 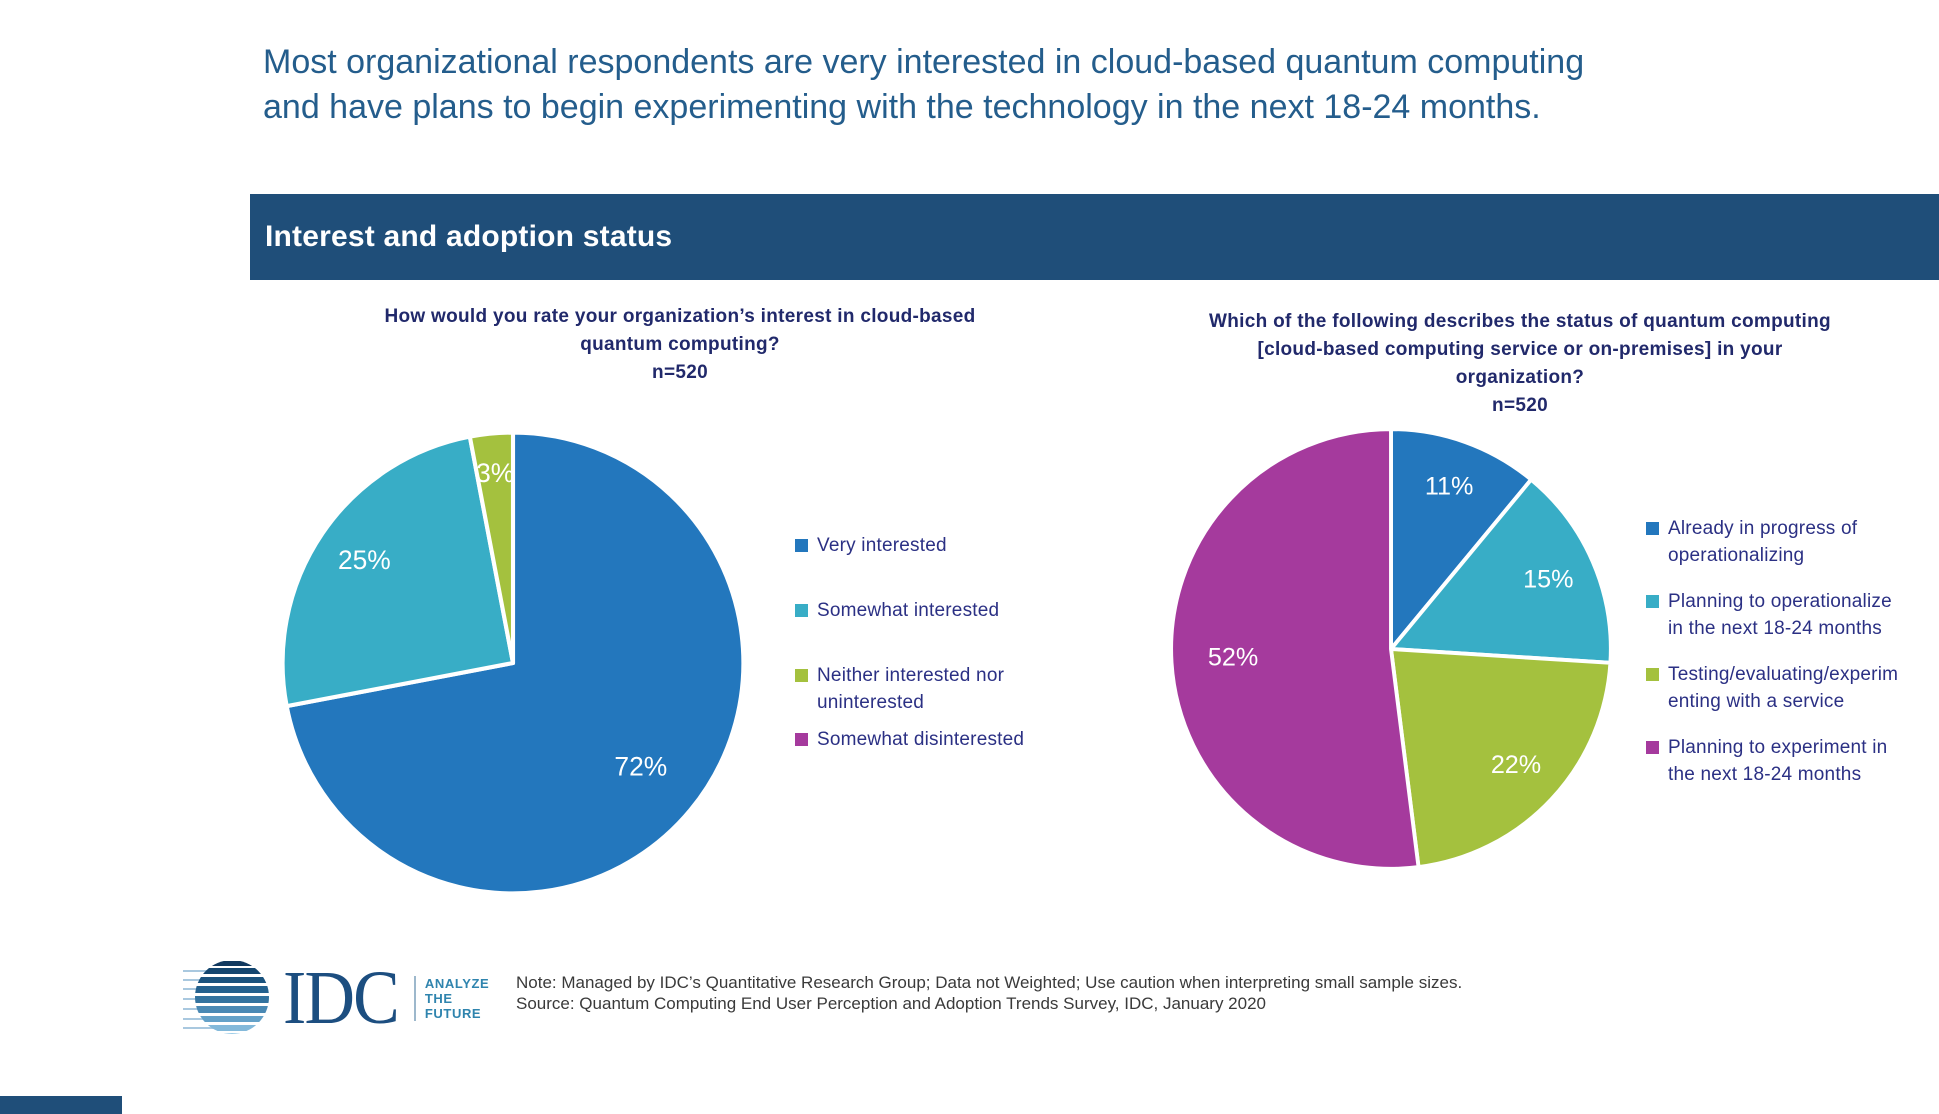 I want to click on legend-item-very-interested: Very interested, so click(x=909, y=545).